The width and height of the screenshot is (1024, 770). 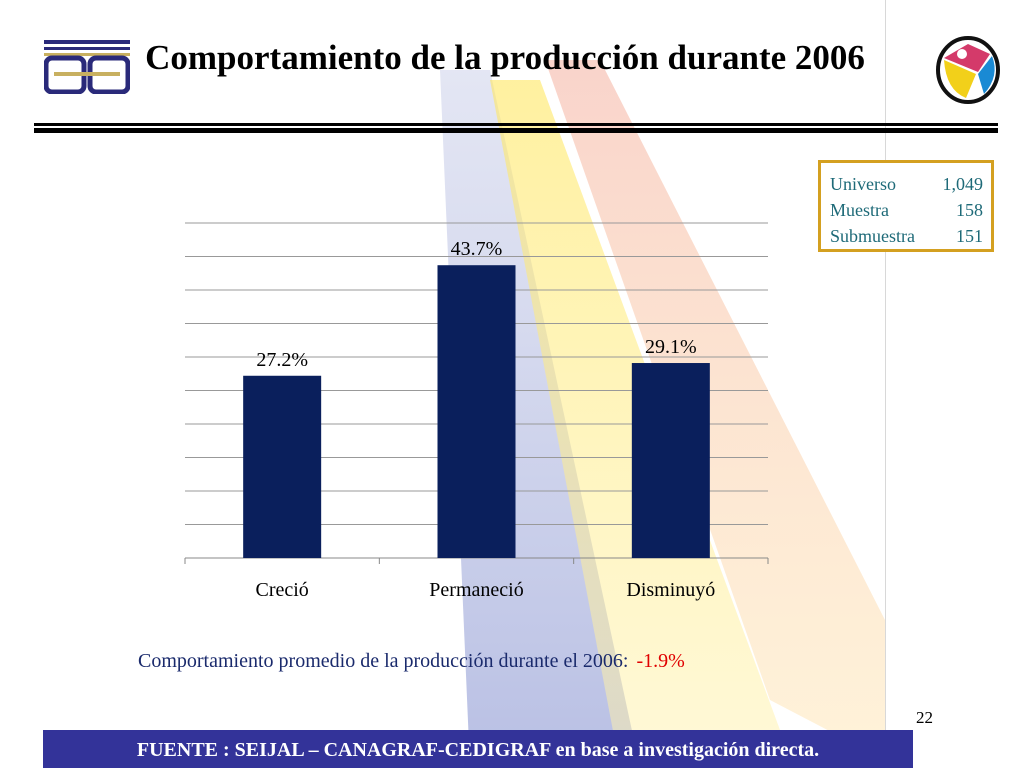 What do you see at coordinates (968, 70) in the screenshot?
I see `circle-logo` at bounding box center [968, 70].